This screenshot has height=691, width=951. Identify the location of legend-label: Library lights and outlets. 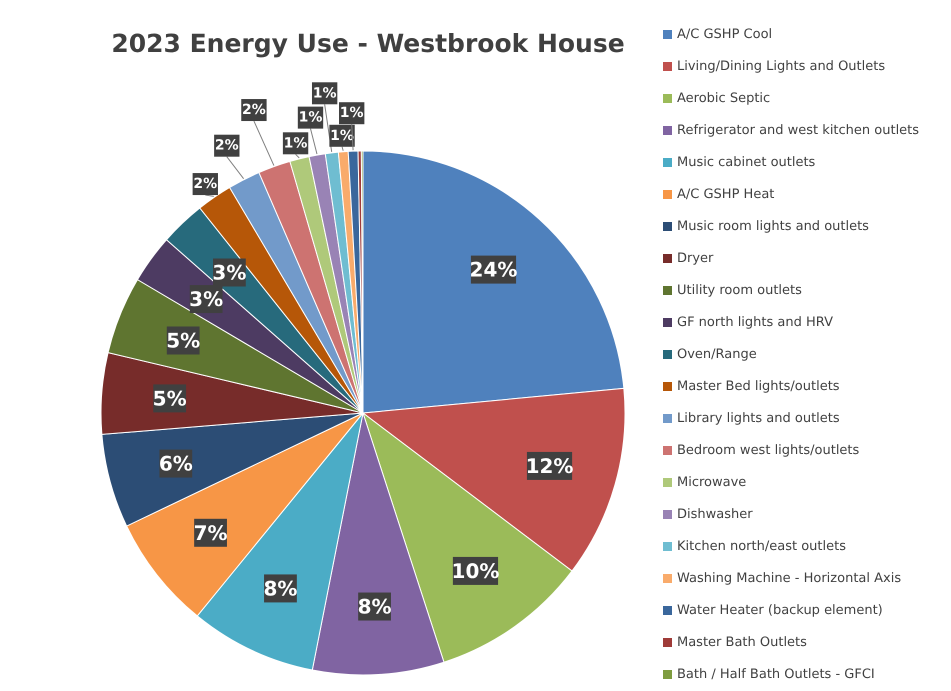
(758, 418).